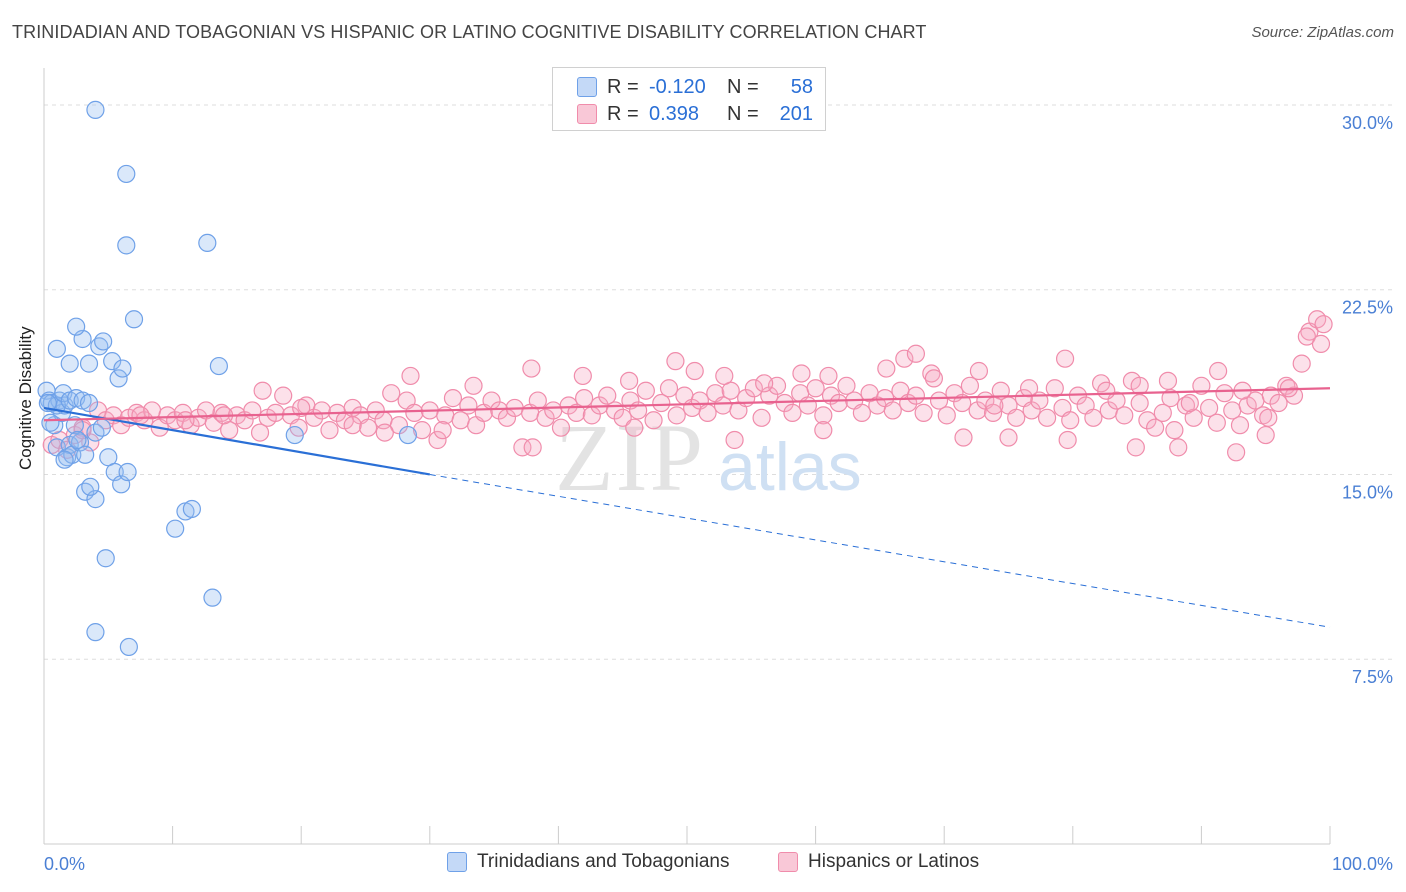 The height and width of the screenshot is (892, 1406). Describe the element at coordinates (689, 99) in the screenshot. I see `stats-legend: R = -0.120 N = 58 R = 0.398 N = 201` at that location.